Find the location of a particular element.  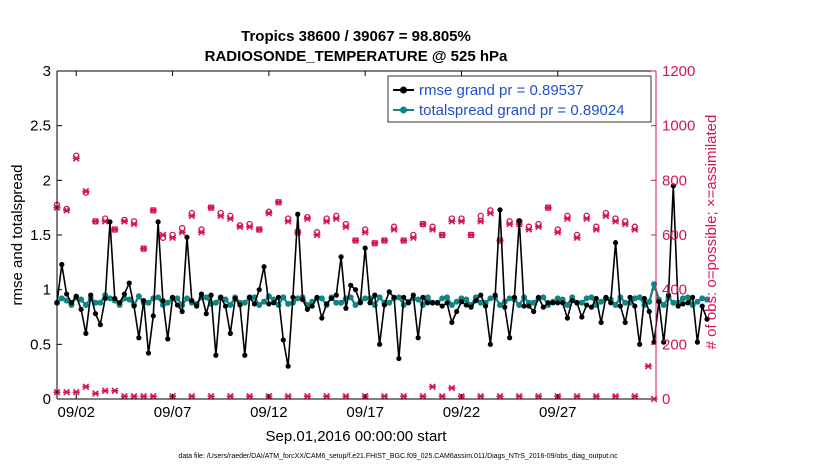

y-right-tick-label-4: 800 is located at coordinates (674, 180).